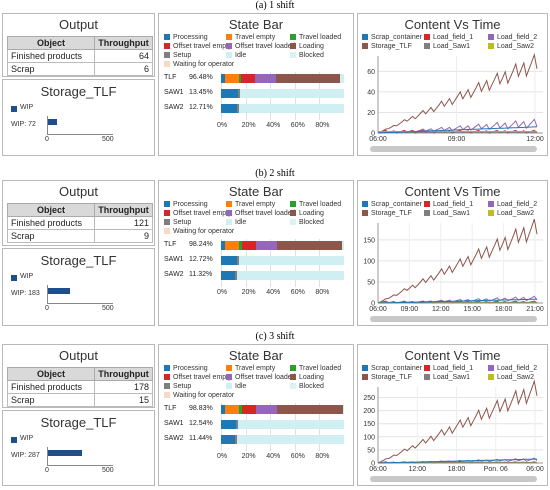 Image resolution: width=550 pixels, height=490 pixels. Describe the element at coordinates (512, 204) in the screenshot. I see `content-legend-item: Load_field_2` at that location.